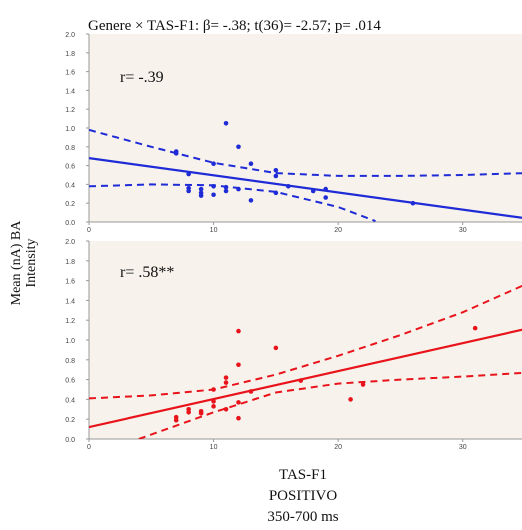  What do you see at coordinates (16, 263) in the screenshot?
I see `y-axis-label-line1: Mean (nA) BA` at bounding box center [16, 263].